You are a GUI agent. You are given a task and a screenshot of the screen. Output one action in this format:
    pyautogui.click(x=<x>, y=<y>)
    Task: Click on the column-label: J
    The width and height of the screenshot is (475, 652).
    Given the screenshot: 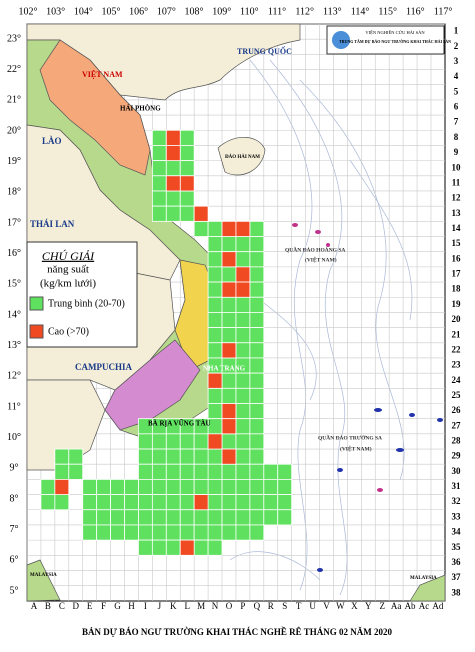 What is the action you would take?
    pyautogui.click(x=160, y=606)
    